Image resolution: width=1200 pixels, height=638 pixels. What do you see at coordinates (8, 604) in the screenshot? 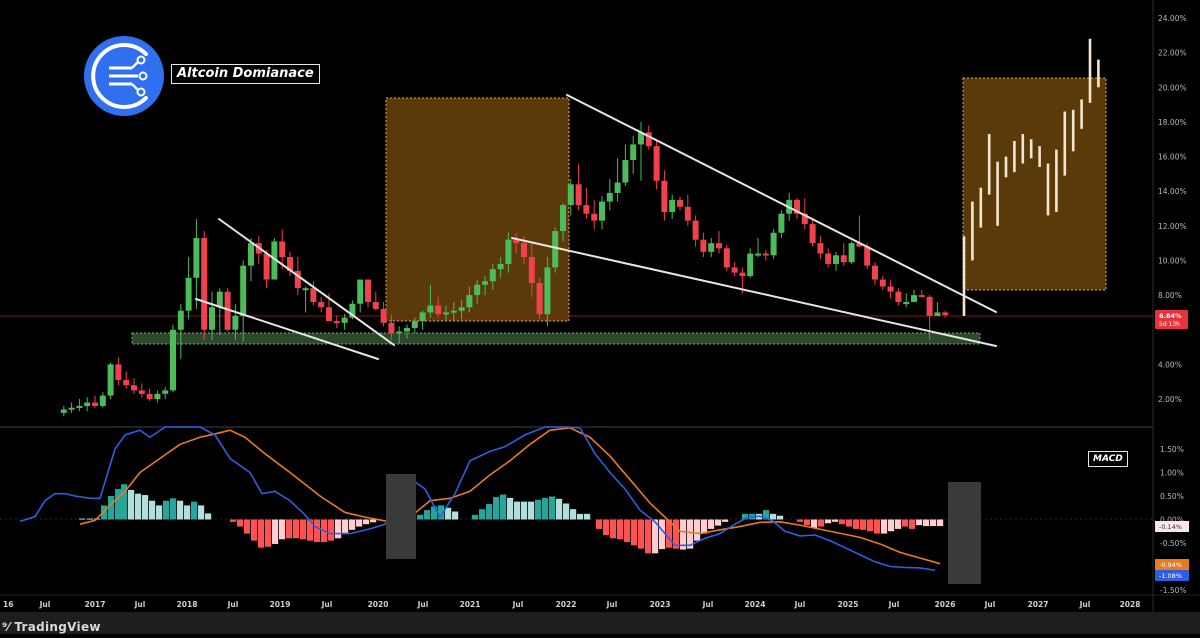
I see `time-tick: 16` at bounding box center [8, 604].